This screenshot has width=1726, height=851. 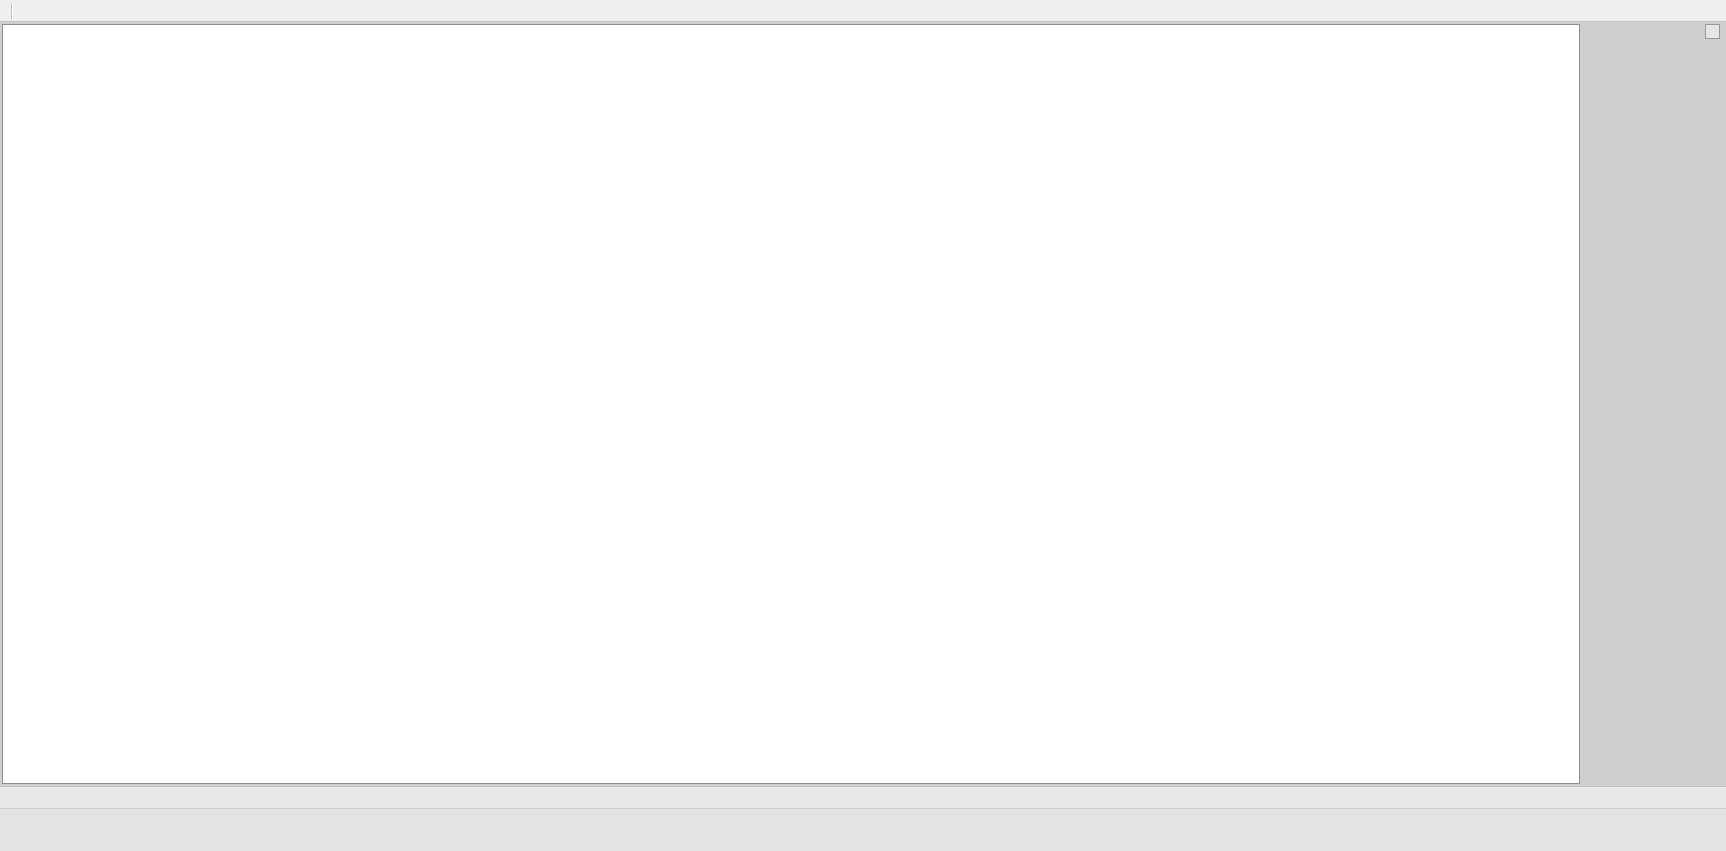 I want to click on toolbar-separator, so click(x=11, y=10).